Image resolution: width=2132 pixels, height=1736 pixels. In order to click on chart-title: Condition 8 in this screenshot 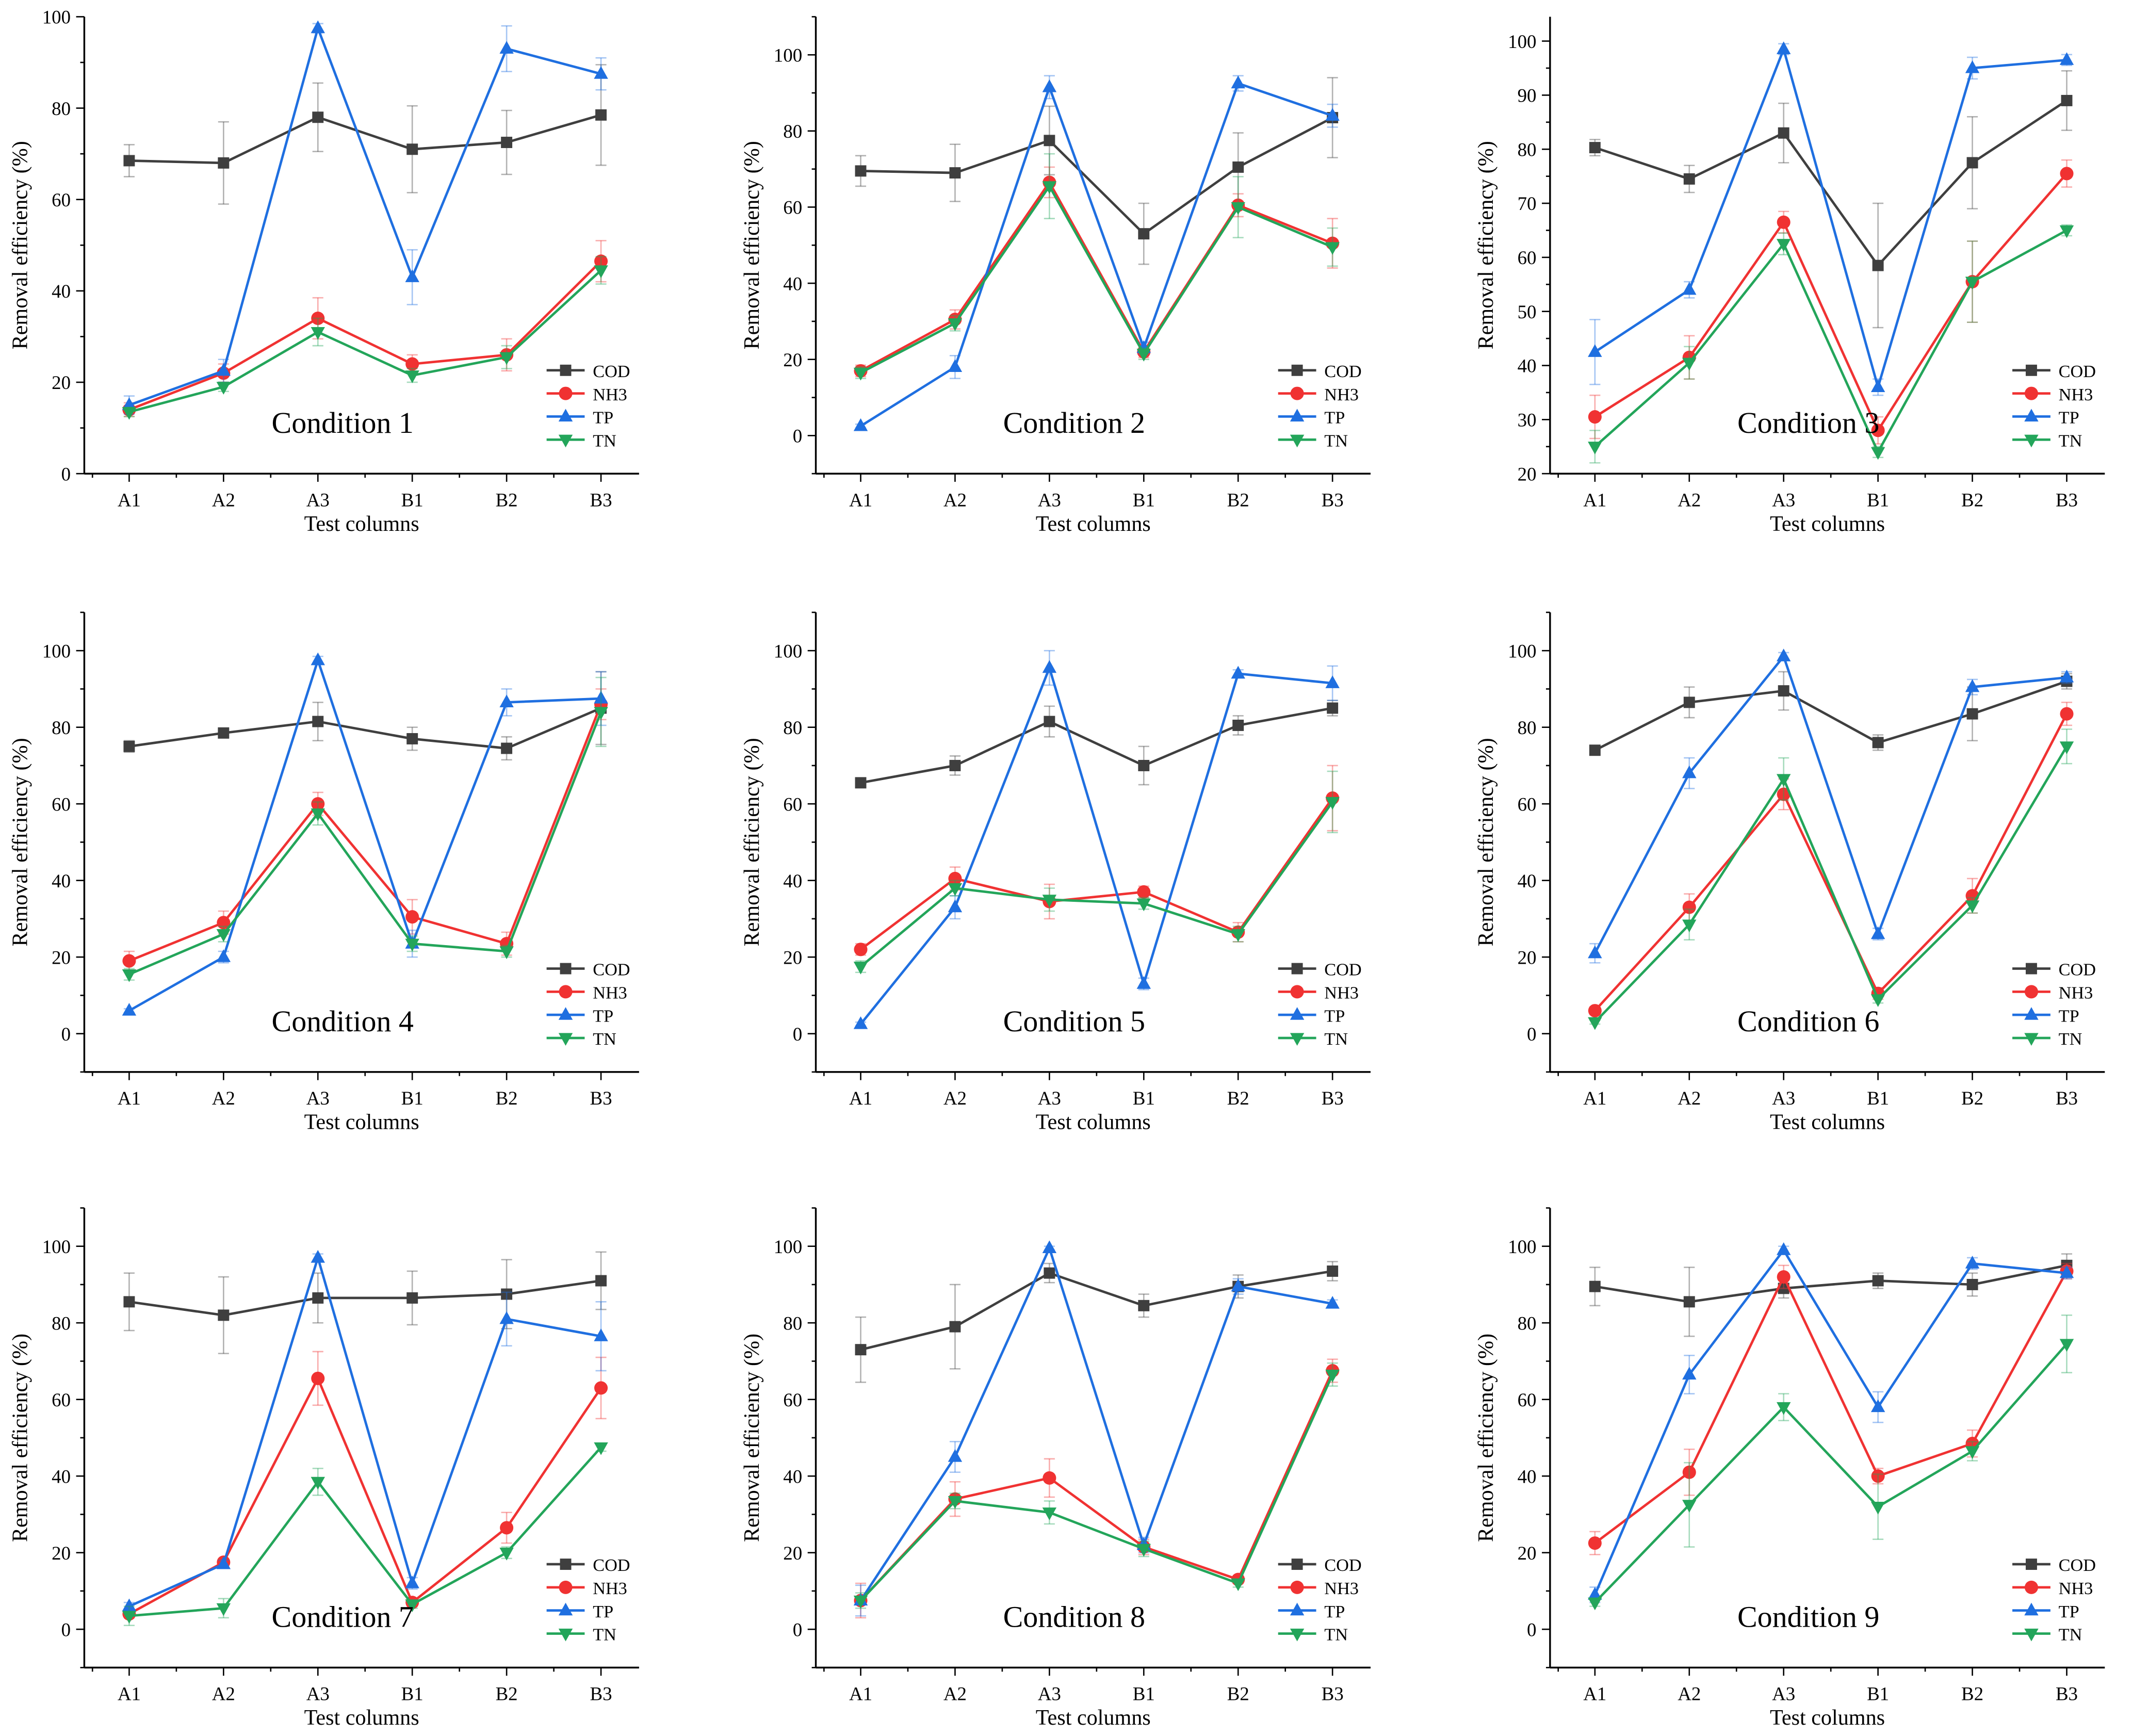, I will do `click(1074, 1616)`.